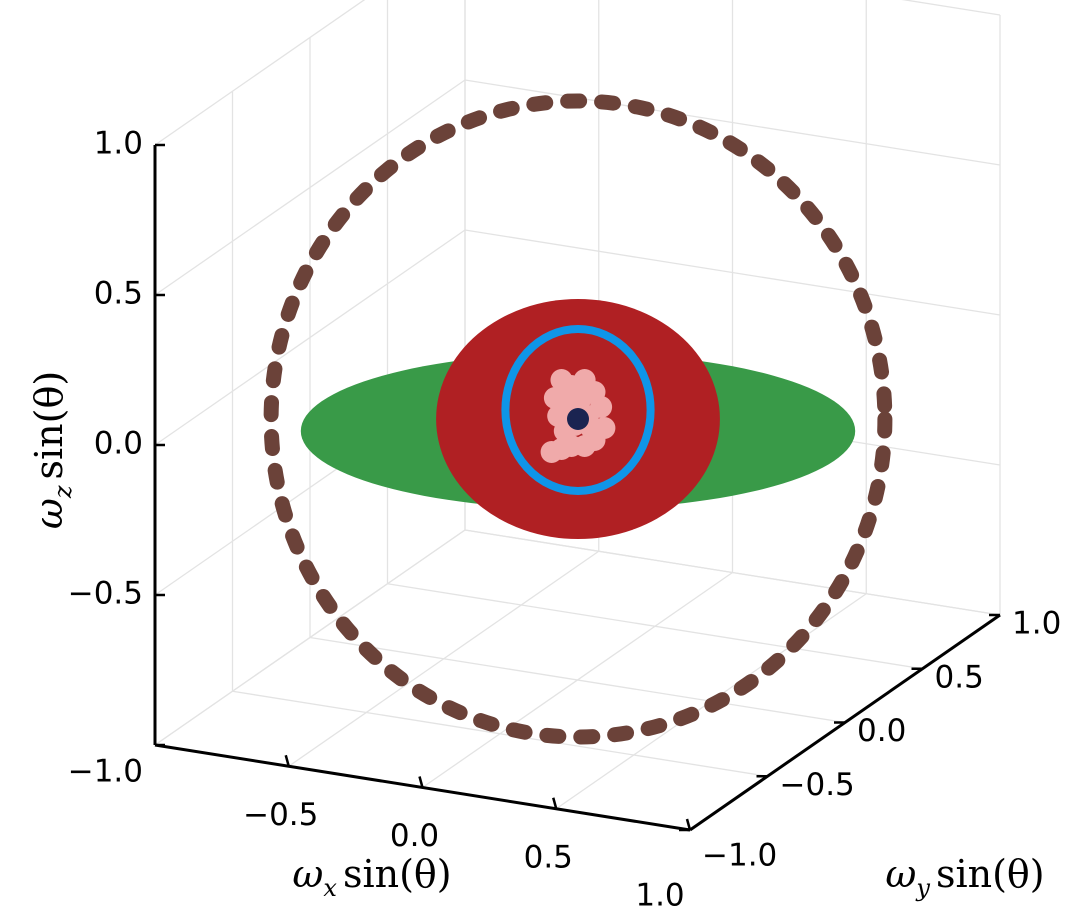  I want to click on x-tick-label: 0.5, so click(548, 857).